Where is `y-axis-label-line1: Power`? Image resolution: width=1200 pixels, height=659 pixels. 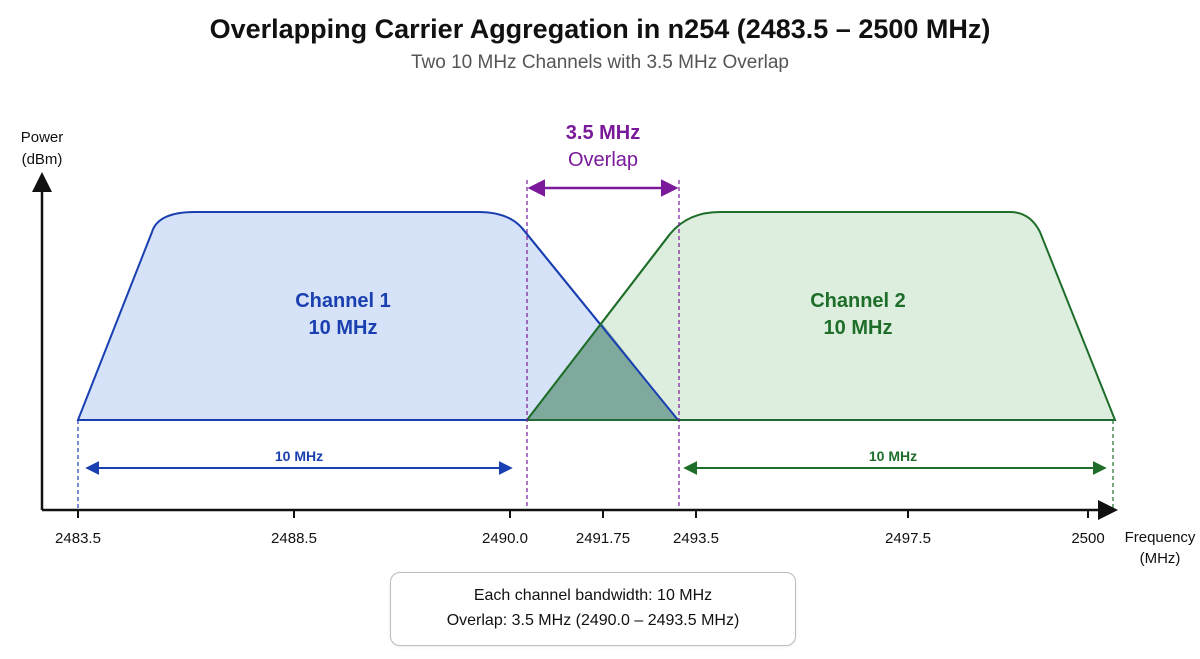 y-axis-label-line1: Power is located at coordinates (42, 137).